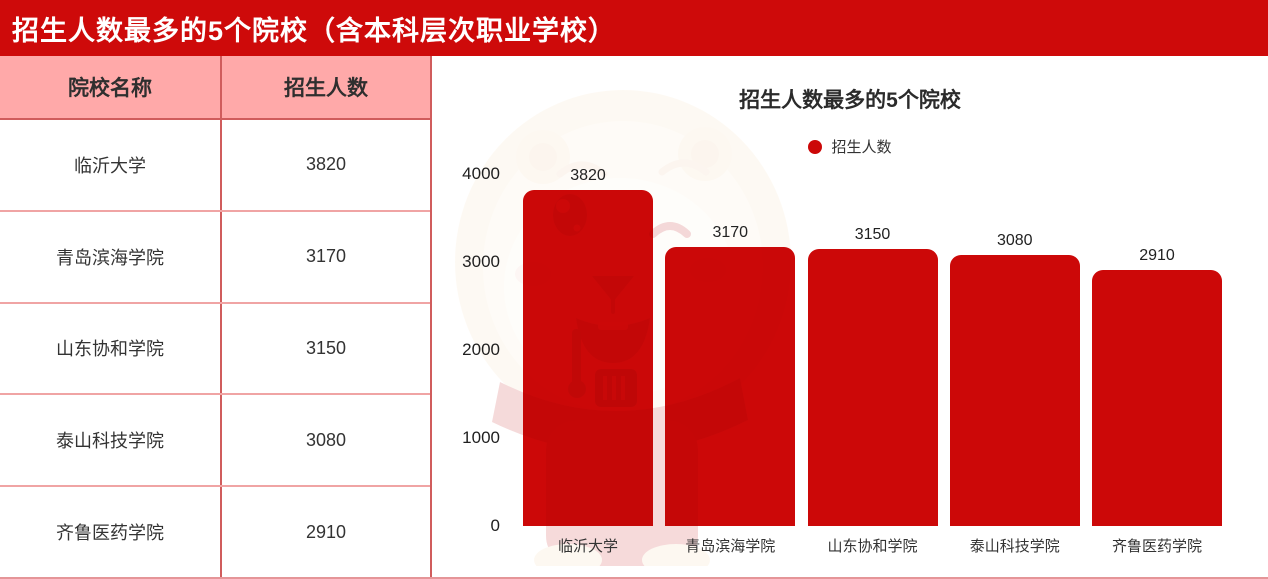 The height and width of the screenshot is (579, 1268). Describe the element at coordinates (111, 440) in the screenshot. I see `school-name-cell: 泰山科技学院` at that location.